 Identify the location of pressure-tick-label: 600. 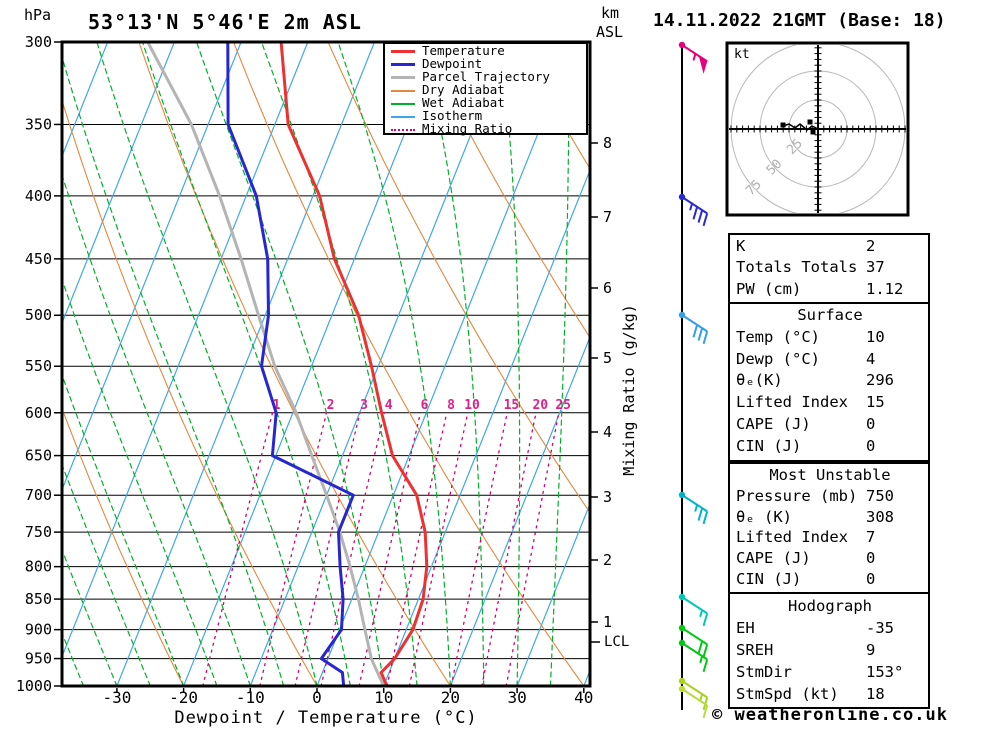
(38, 413).